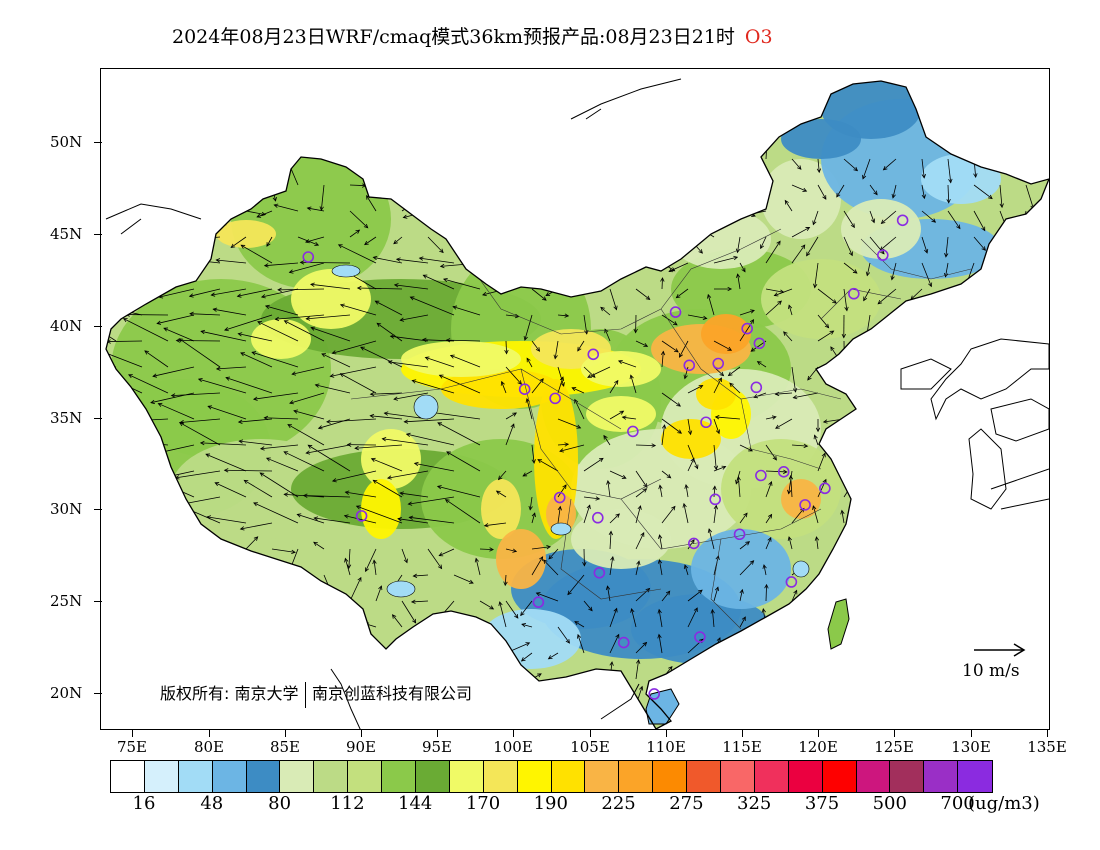 The height and width of the screenshot is (850, 1100). What do you see at coordinates (415, 803) in the screenshot?
I see `colorbar-label: 144` at bounding box center [415, 803].